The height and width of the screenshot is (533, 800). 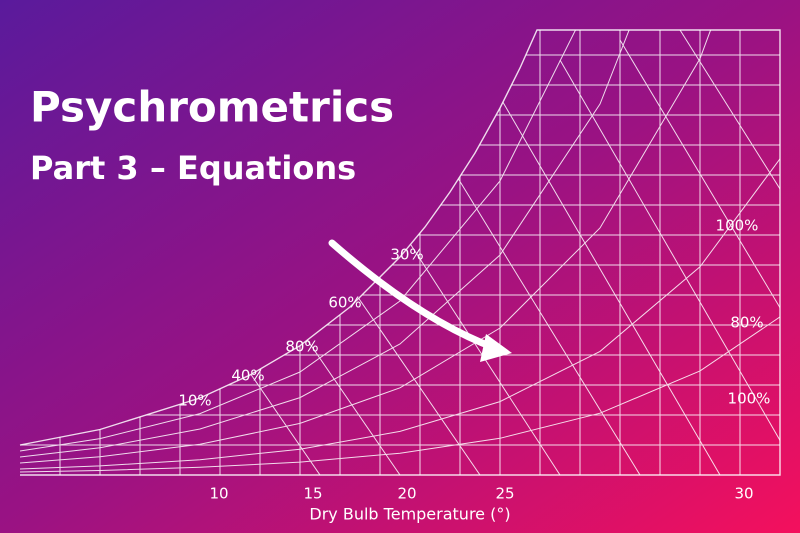 I want to click on x-tick-label: 30, so click(x=743, y=494).